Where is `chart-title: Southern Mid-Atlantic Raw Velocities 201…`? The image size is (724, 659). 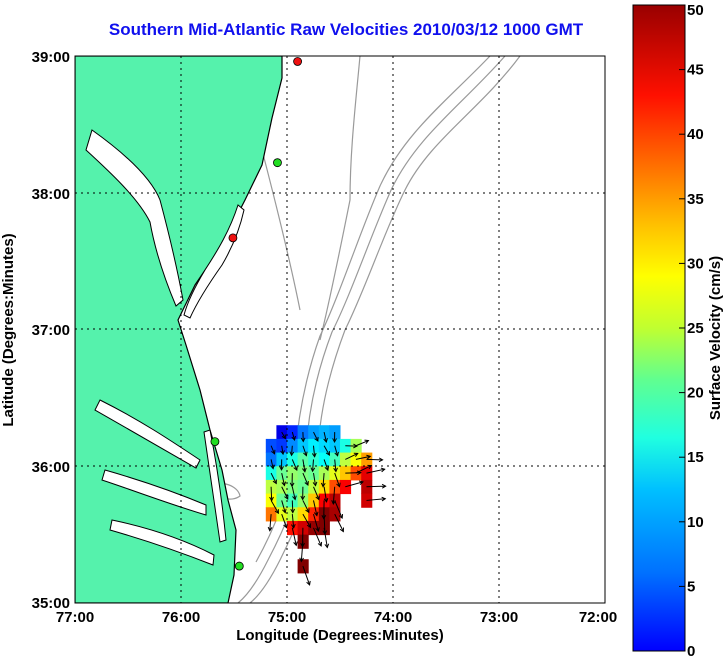 chart-title: Southern Mid-Atlantic Raw Velocities 201… is located at coordinates (346, 29).